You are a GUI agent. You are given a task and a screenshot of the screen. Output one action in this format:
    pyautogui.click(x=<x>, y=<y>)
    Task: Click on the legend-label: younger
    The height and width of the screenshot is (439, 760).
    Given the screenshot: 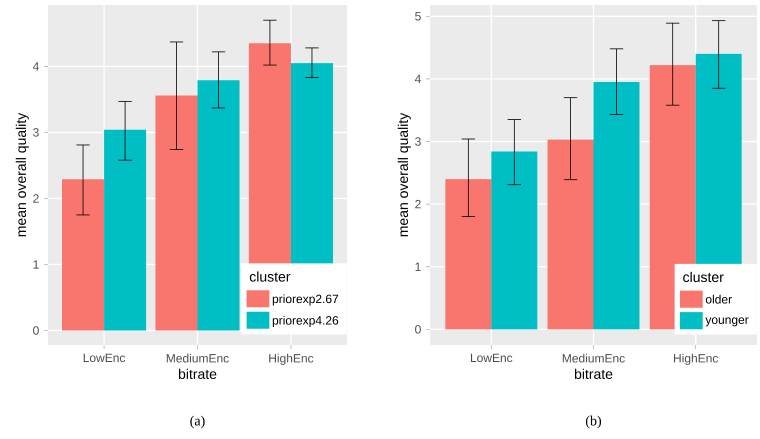 What is the action you would take?
    pyautogui.click(x=727, y=321)
    